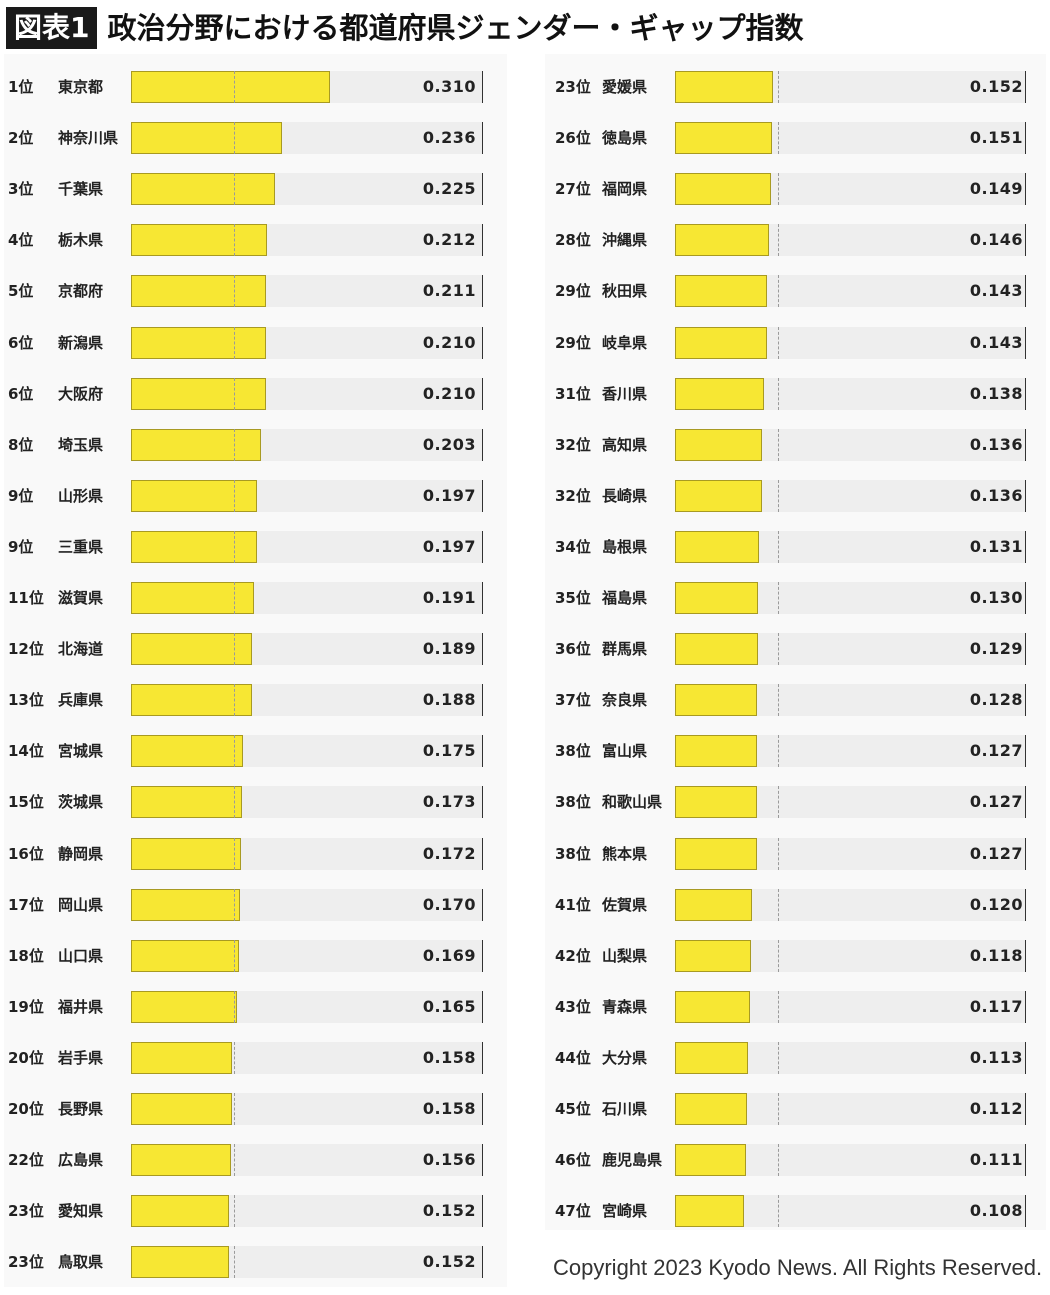 The height and width of the screenshot is (1295, 1050). What do you see at coordinates (996, 189) in the screenshot?
I see `value-label: 0.149` at bounding box center [996, 189].